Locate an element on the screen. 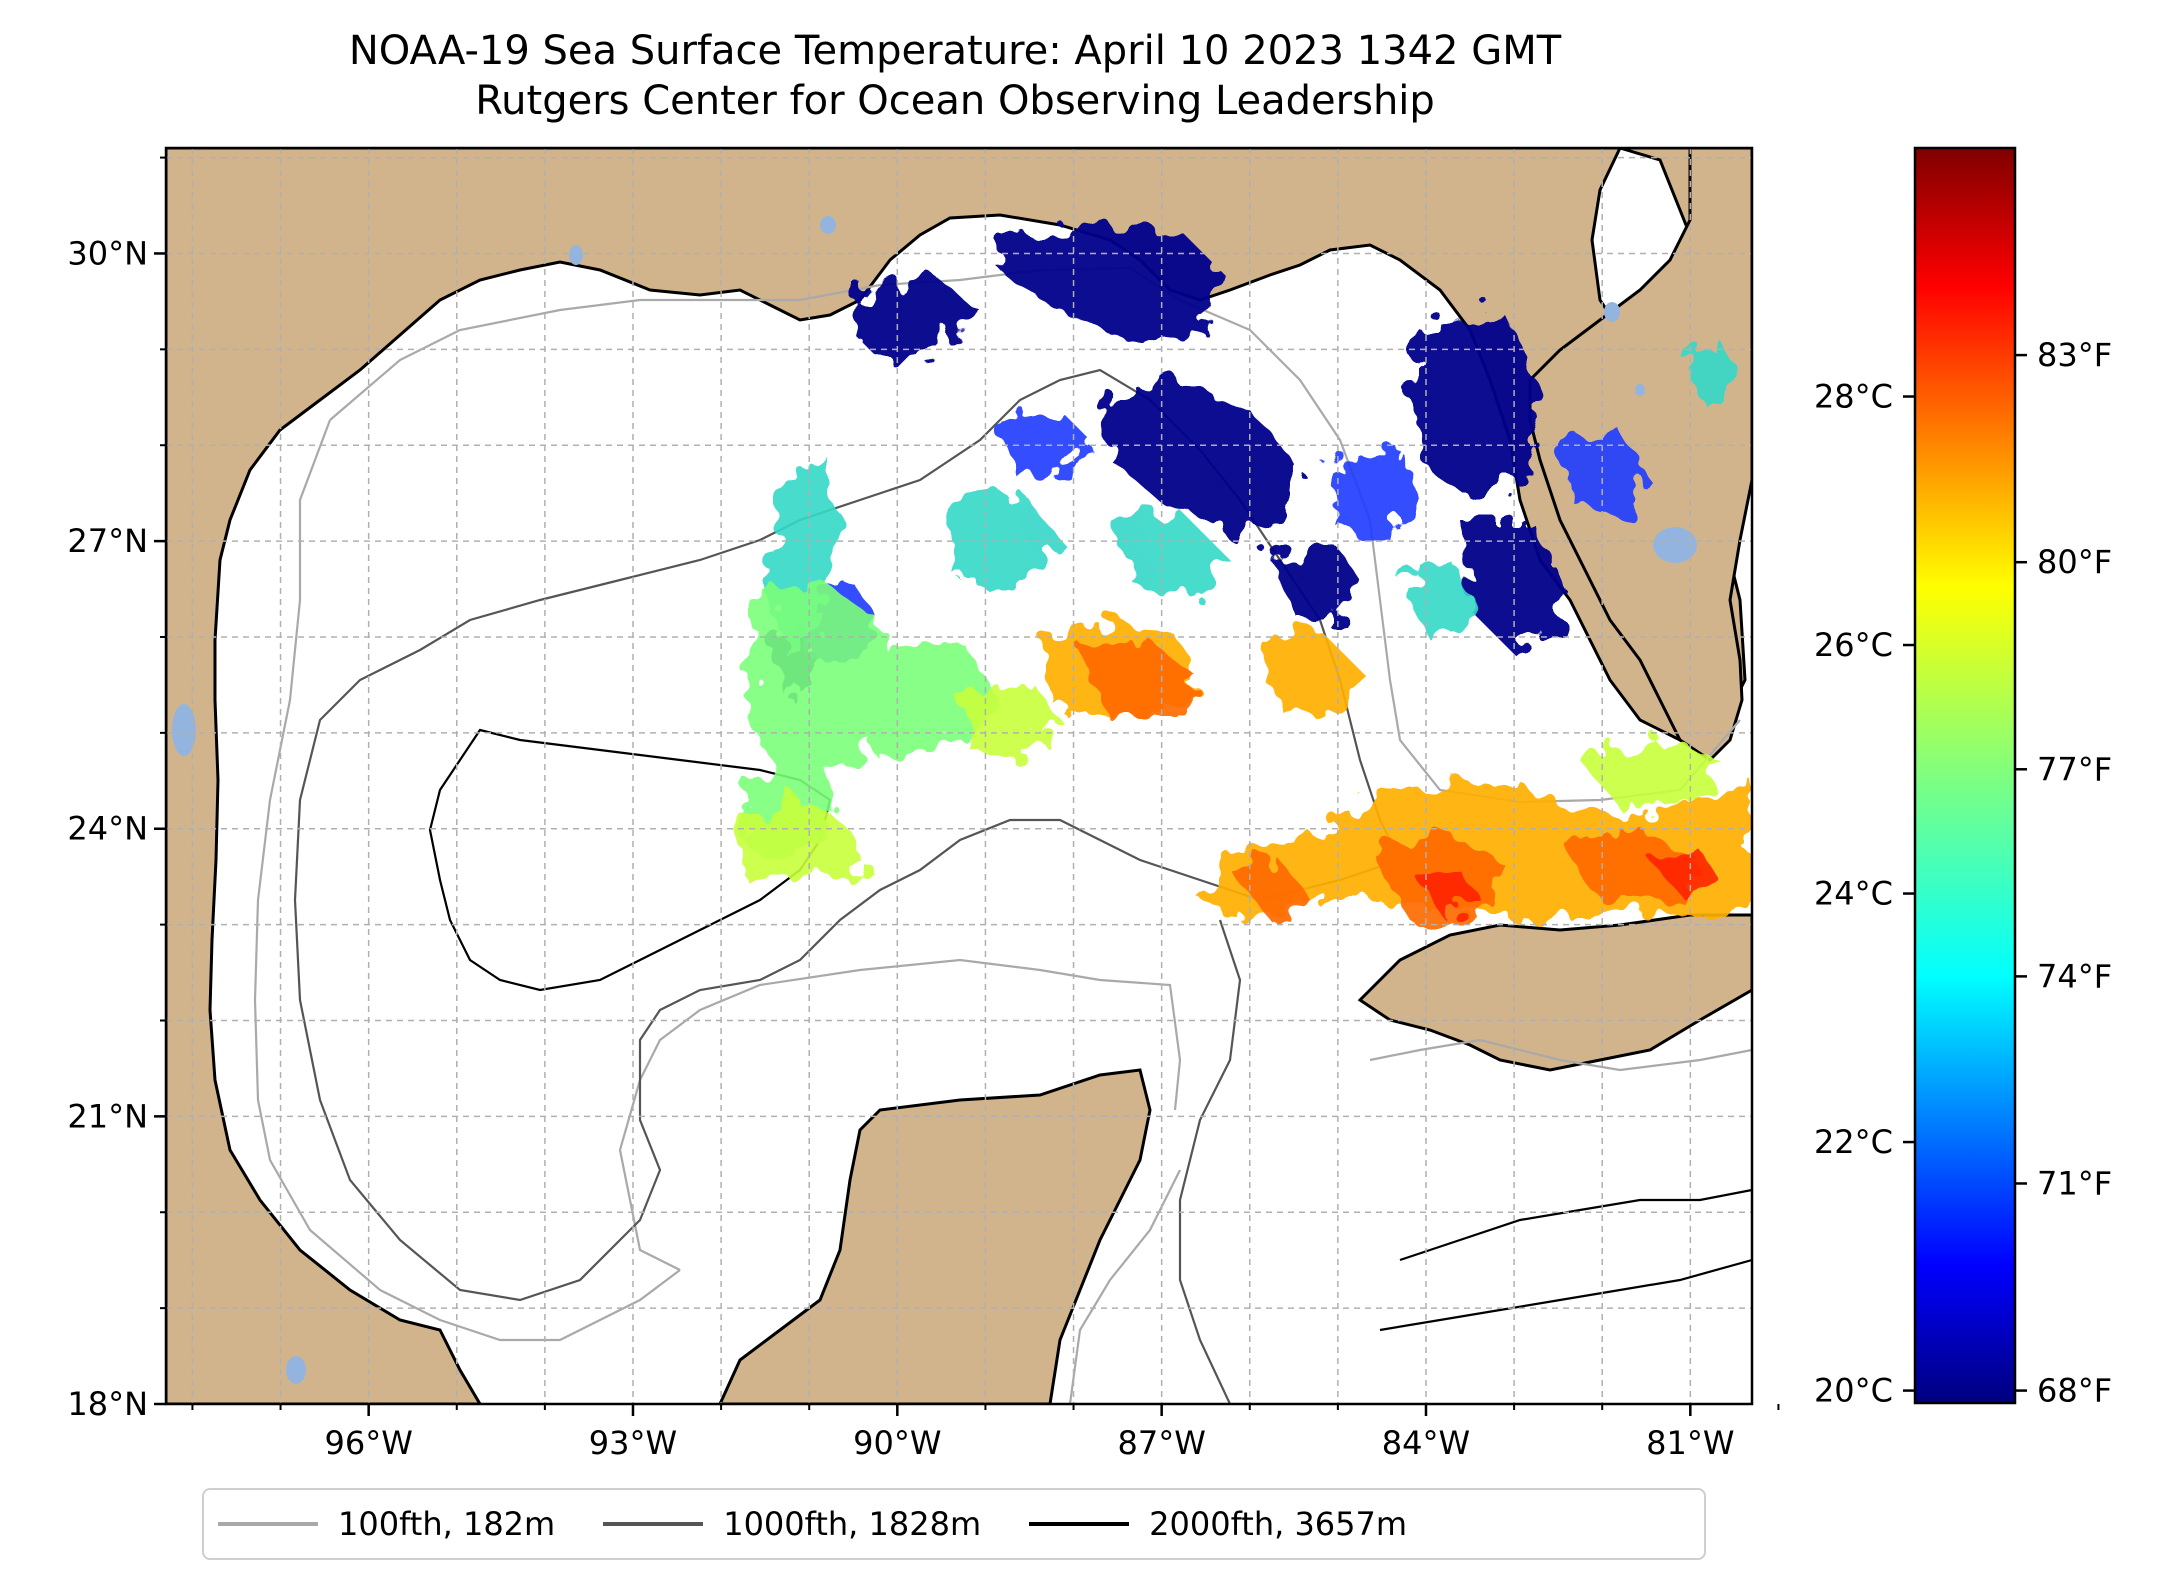 Image resolution: width=2160 pixels, height=1582 pixels. colorbar-celsius-label: 28°C is located at coordinates (1853, 397).